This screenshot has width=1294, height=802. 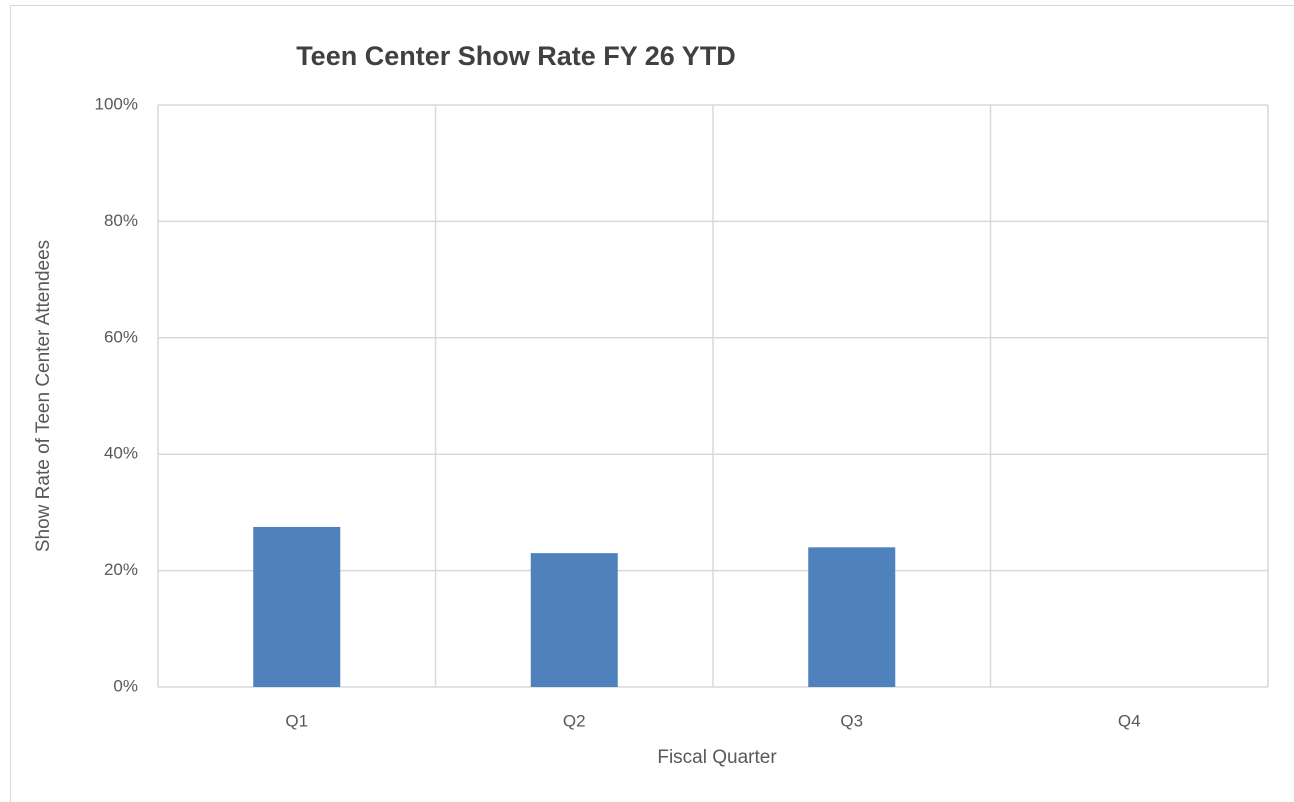 I want to click on x-axis-title: Fiscal Quarter, so click(x=717, y=757).